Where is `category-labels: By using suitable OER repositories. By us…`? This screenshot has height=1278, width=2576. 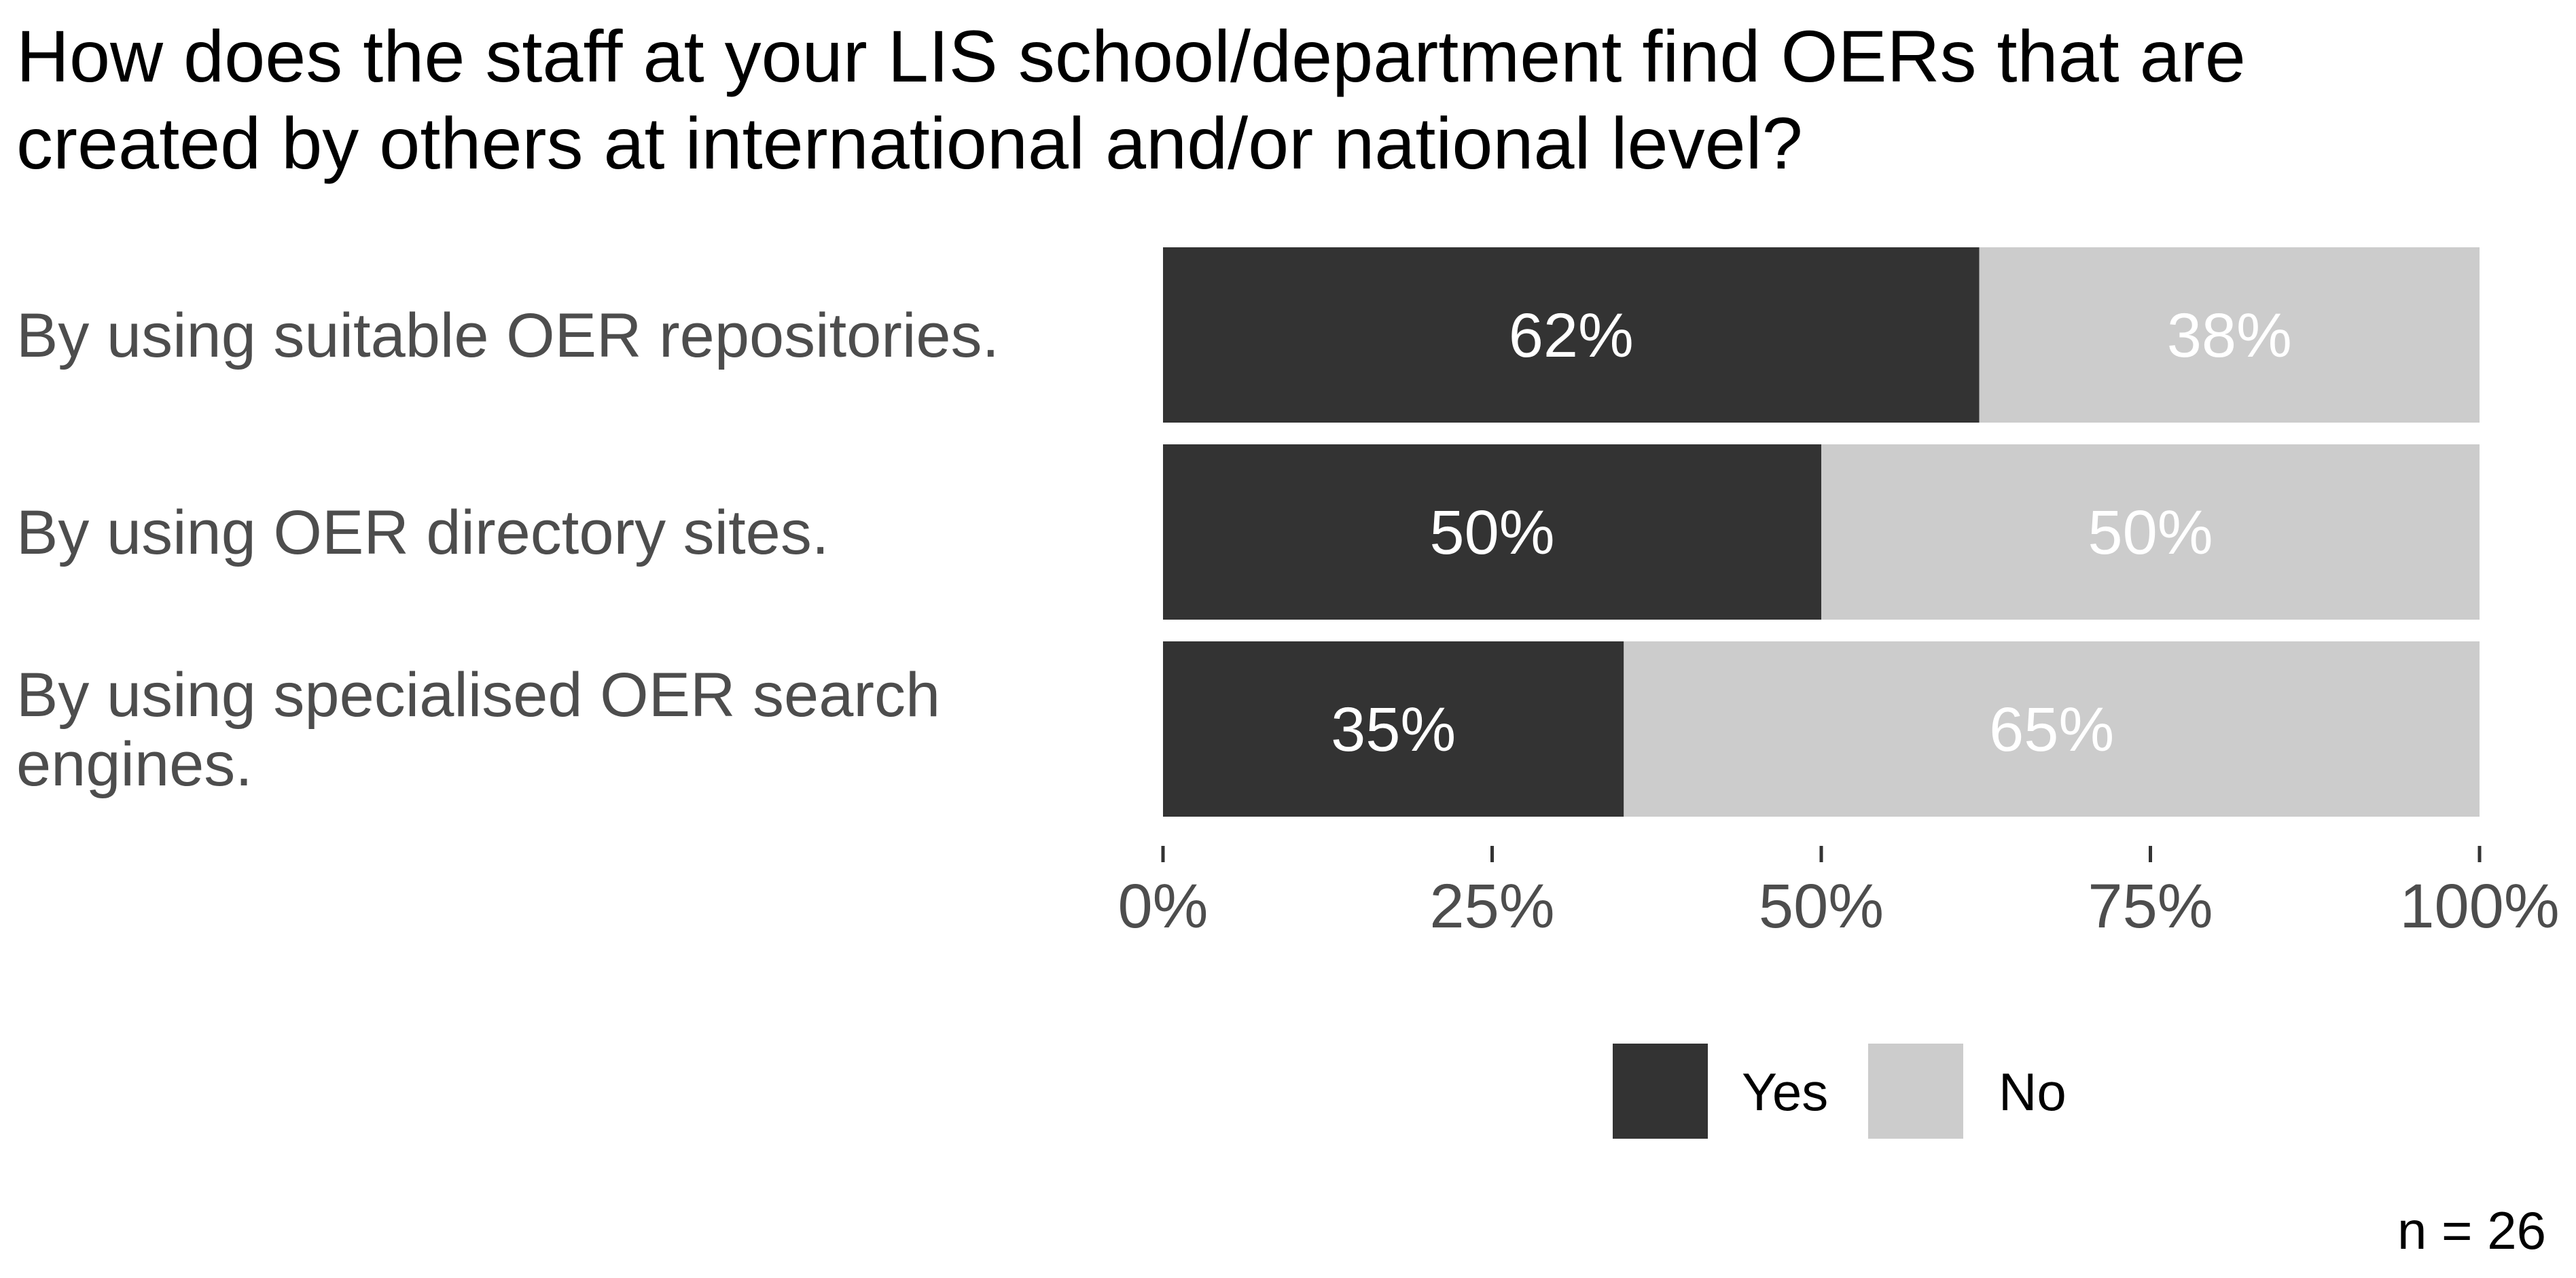 category-labels: By using suitable OER repositories. By us… is located at coordinates (508, 550).